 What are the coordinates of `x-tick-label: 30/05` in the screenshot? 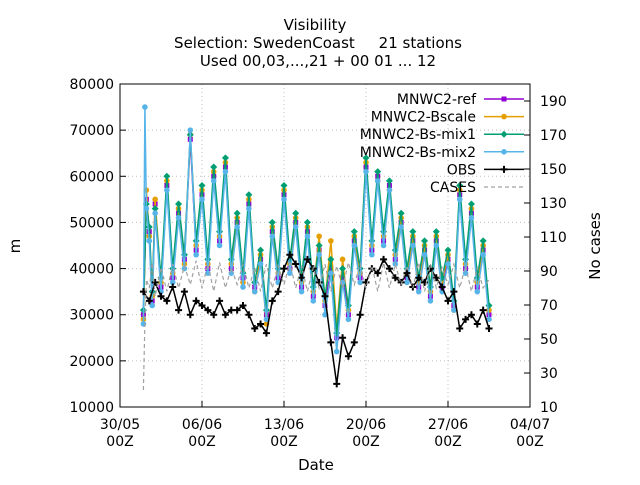 It's located at (120, 425).